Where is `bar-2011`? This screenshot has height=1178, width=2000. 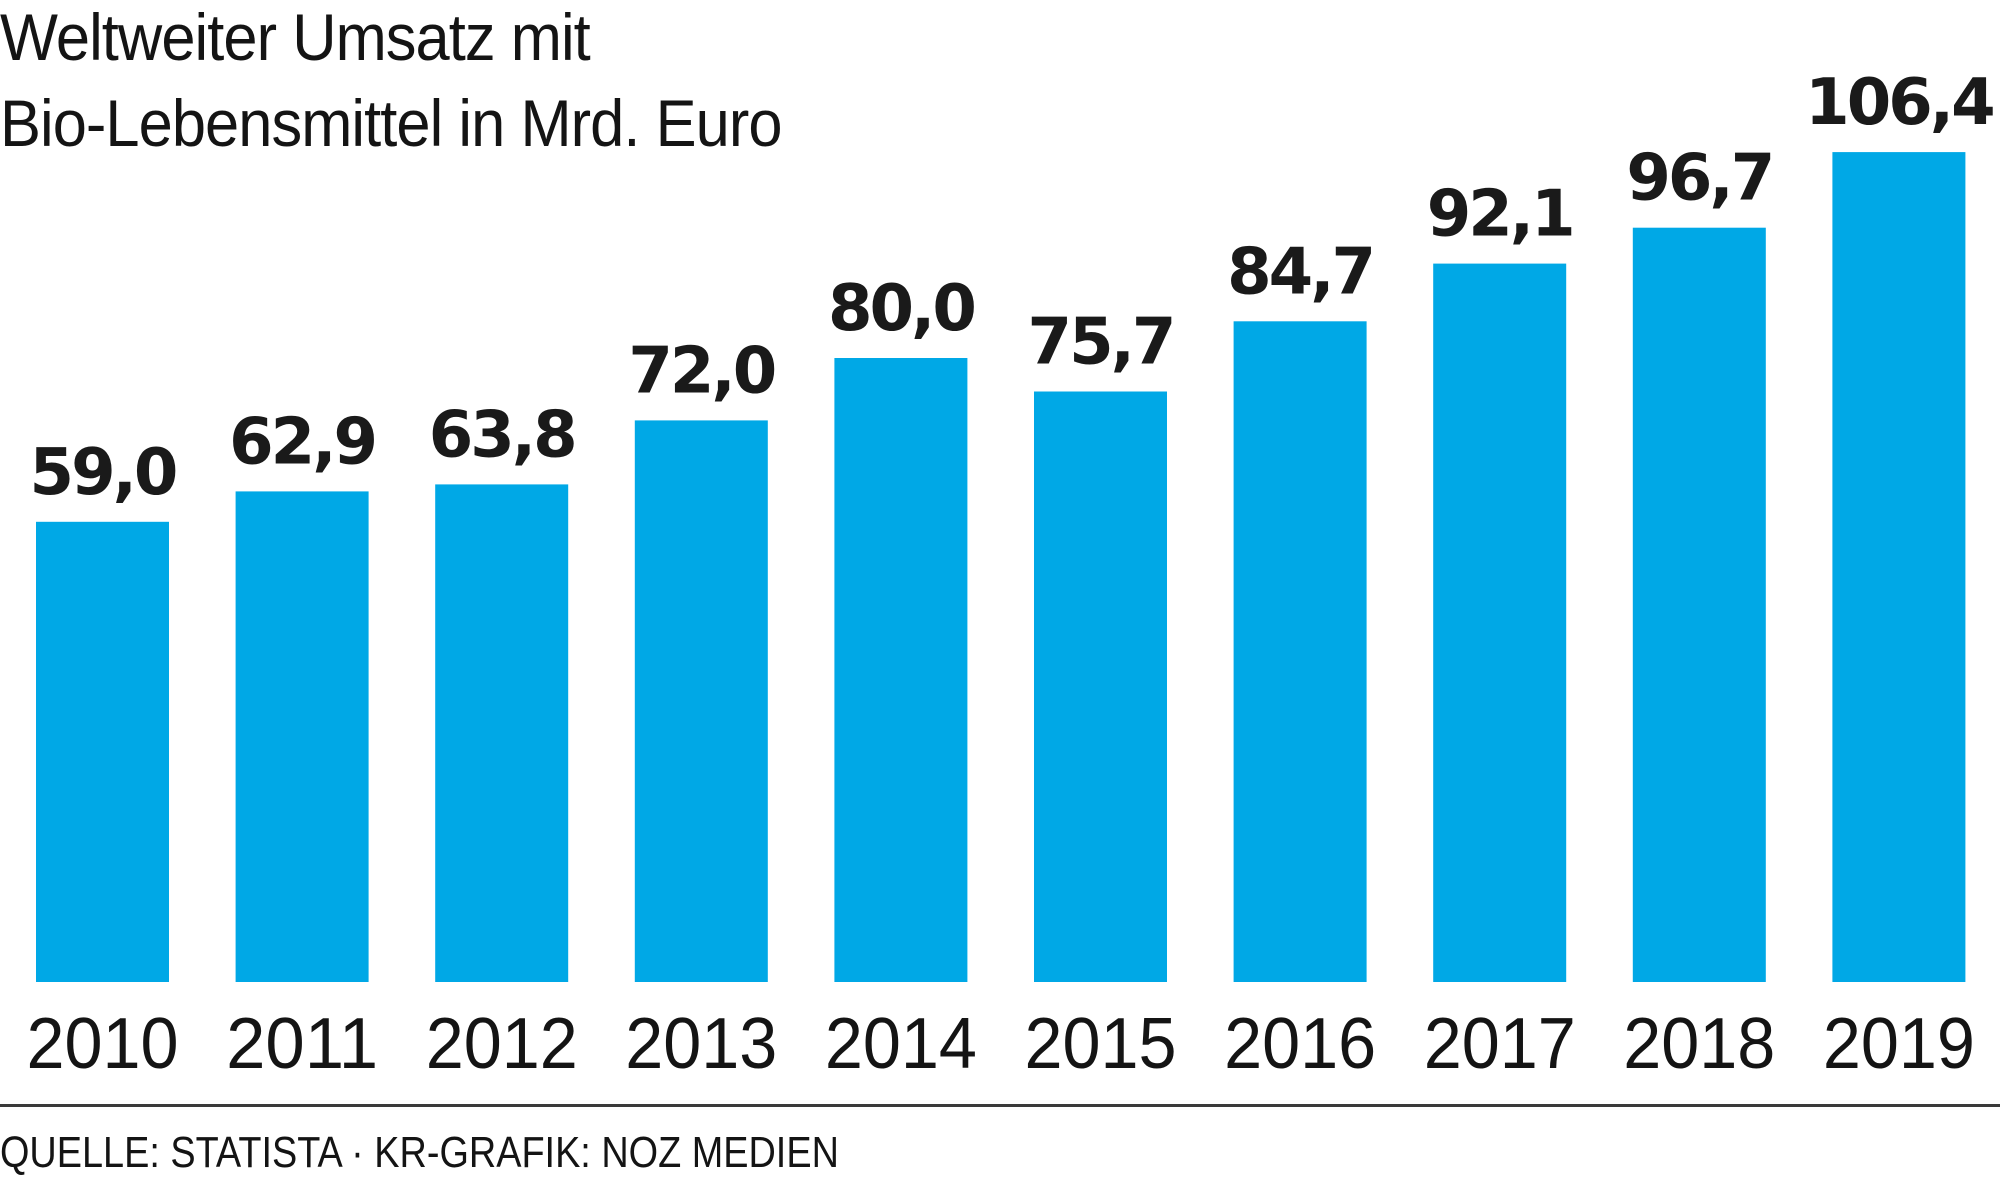 bar-2011 is located at coordinates (302, 736).